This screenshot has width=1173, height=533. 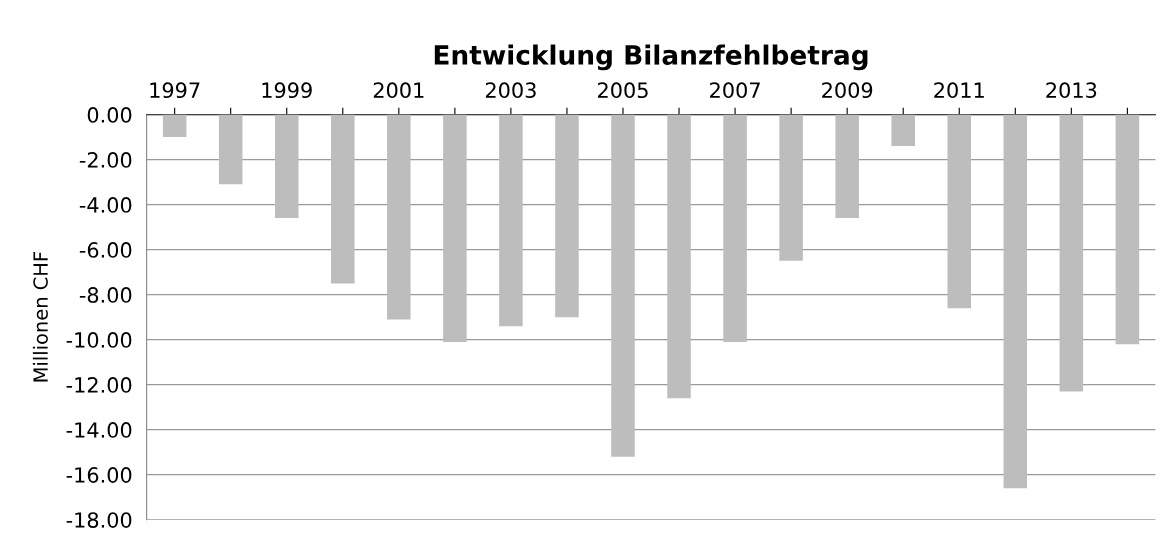 What do you see at coordinates (99, 520) in the screenshot?
I see `y-tick-label: -18.00` at bounding box center [99, 520].